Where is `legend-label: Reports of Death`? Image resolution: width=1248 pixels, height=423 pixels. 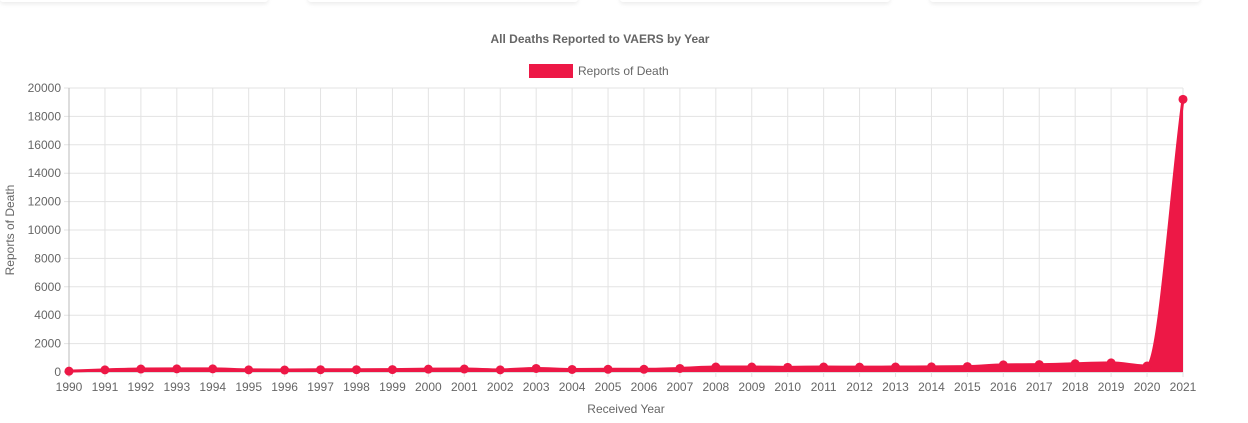 legend-label: Reports of Death is located at coordinates (623, 71).